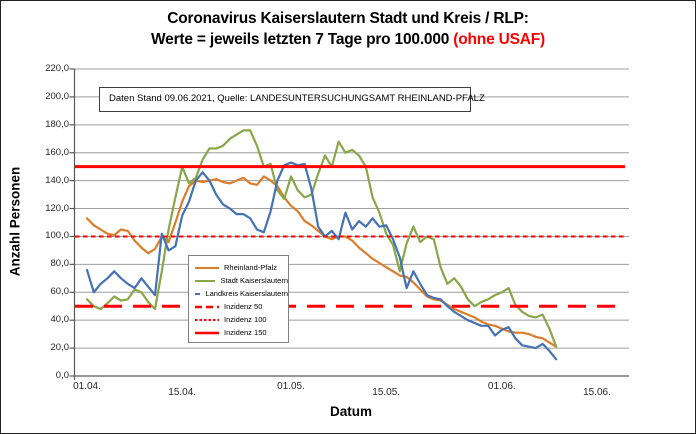 This screenshot has width=696, height=434. Describe the element at coordinates (597, 392) in the screenshot. I see `x-tick-label: 15.06.` at that location.